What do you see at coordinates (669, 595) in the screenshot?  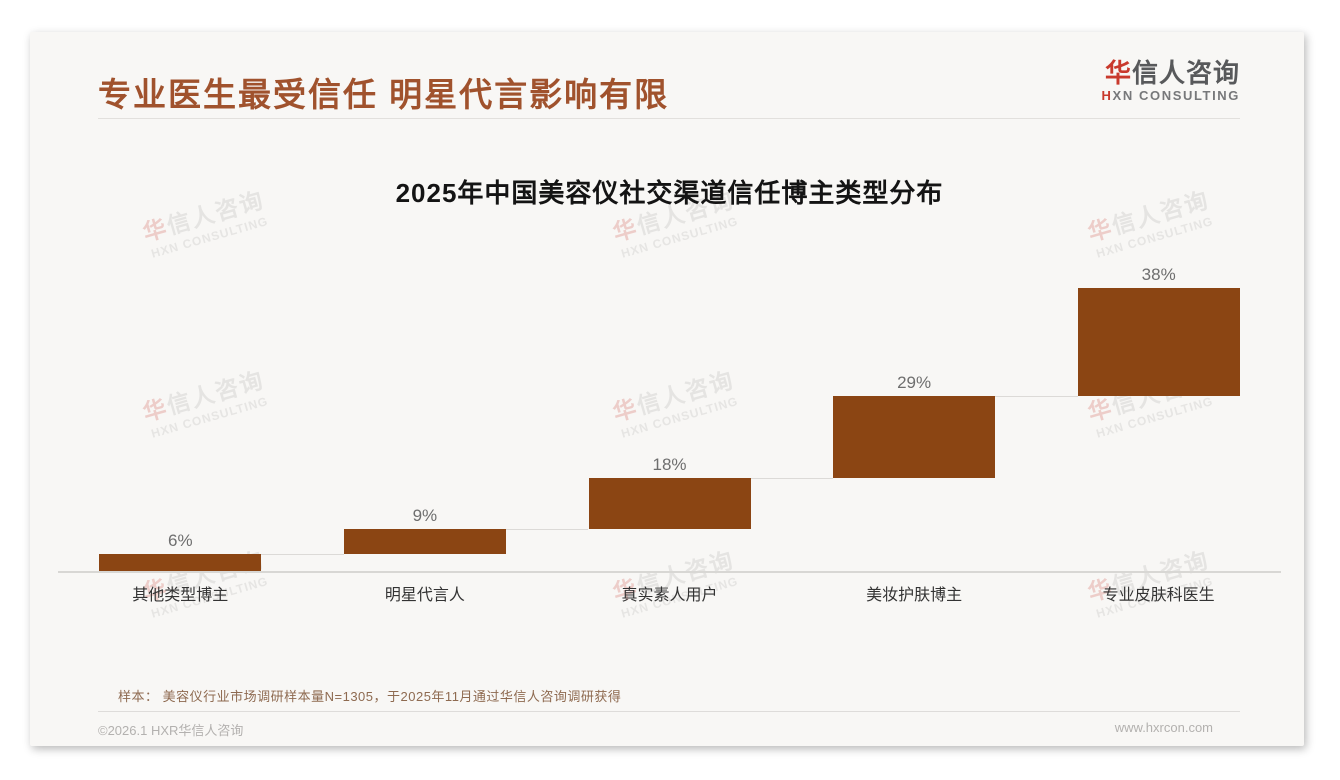 I see `bar-category-label: 真实素人用户` at bounding box center [669, 595].